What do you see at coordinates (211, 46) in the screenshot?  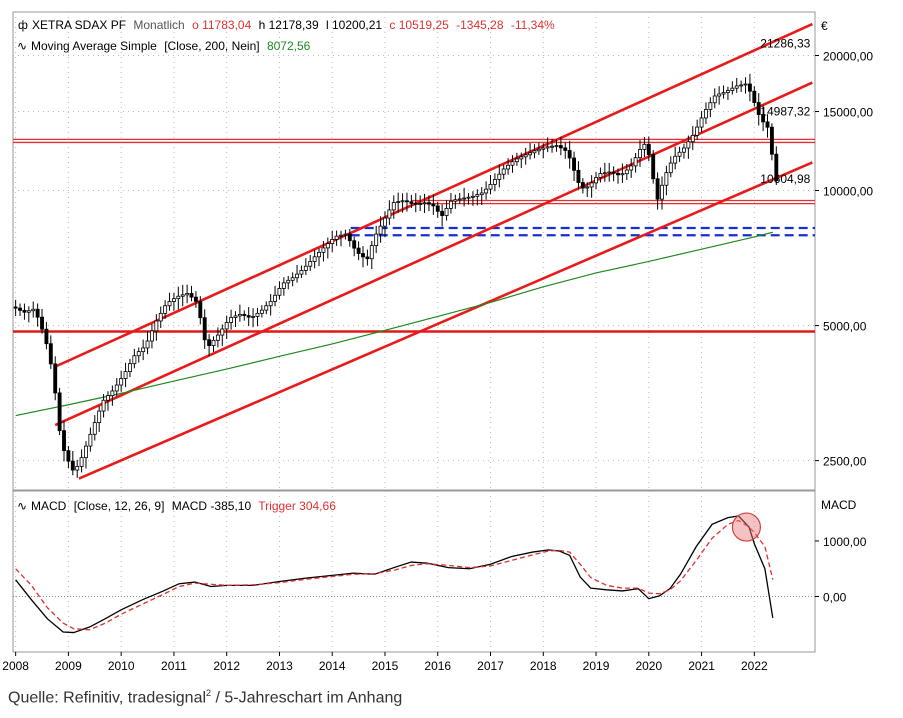 I see `legend-ma-params: [Close, 200, Nein]` at bounding box center [211, 46].